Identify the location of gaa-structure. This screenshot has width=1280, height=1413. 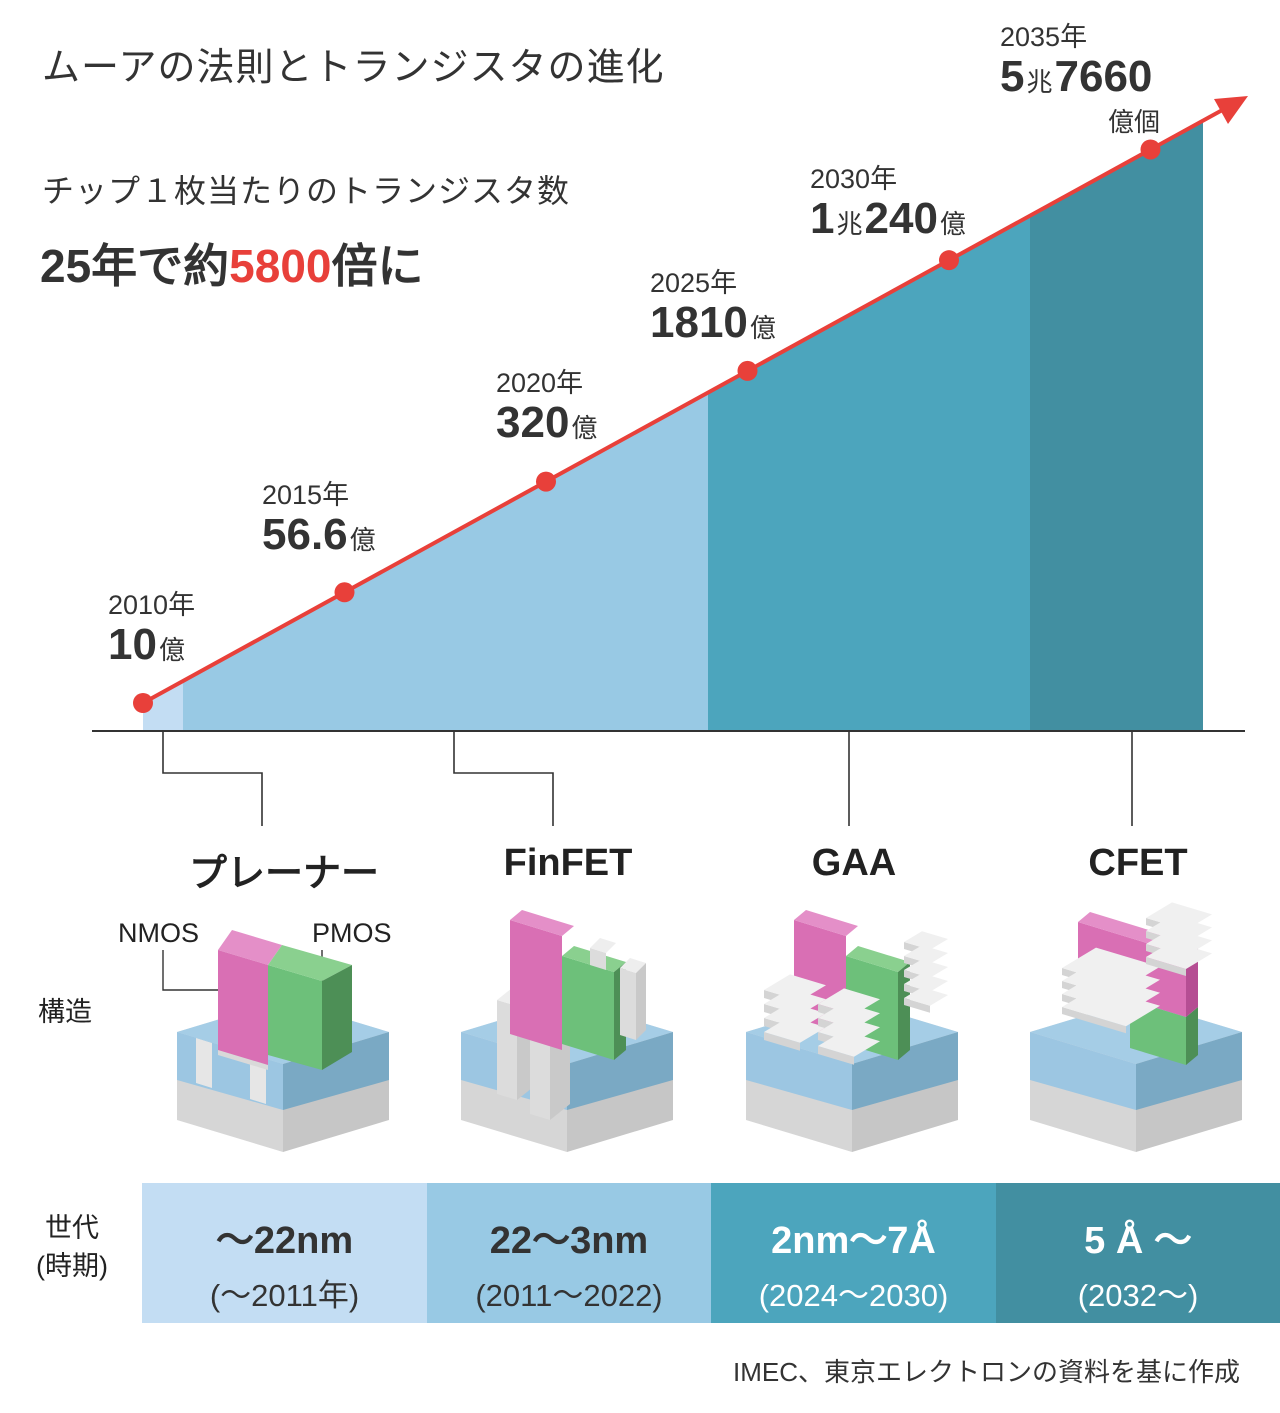
(852, 1031).